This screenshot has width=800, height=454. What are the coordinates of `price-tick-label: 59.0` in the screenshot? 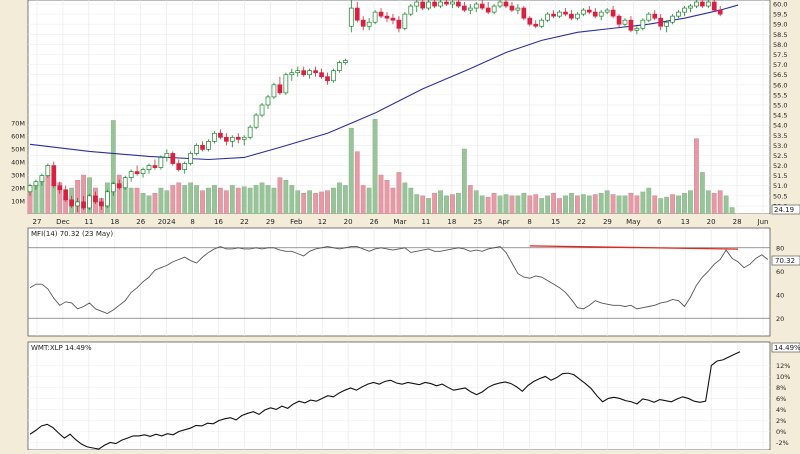 It's located at (780, 25).